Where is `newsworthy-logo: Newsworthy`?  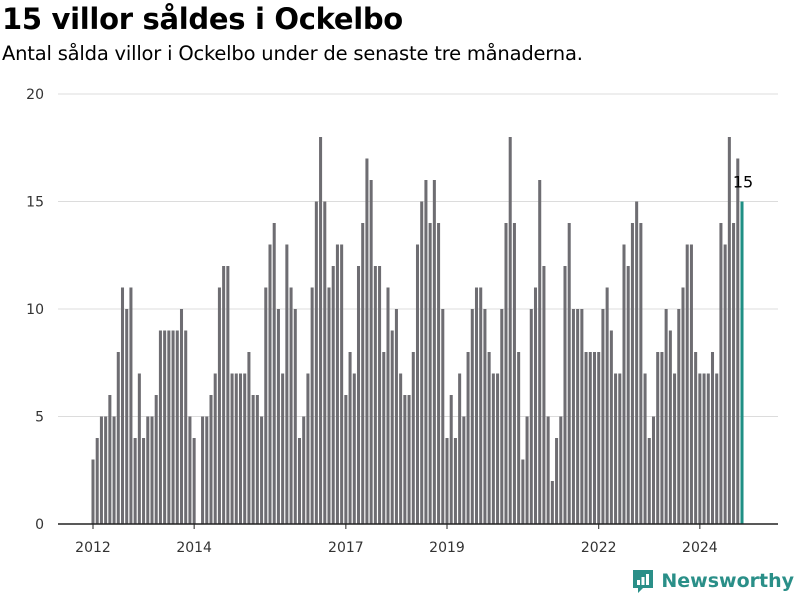
newsworthy-logo: Newsworthy is located at coordinates (712, 581).